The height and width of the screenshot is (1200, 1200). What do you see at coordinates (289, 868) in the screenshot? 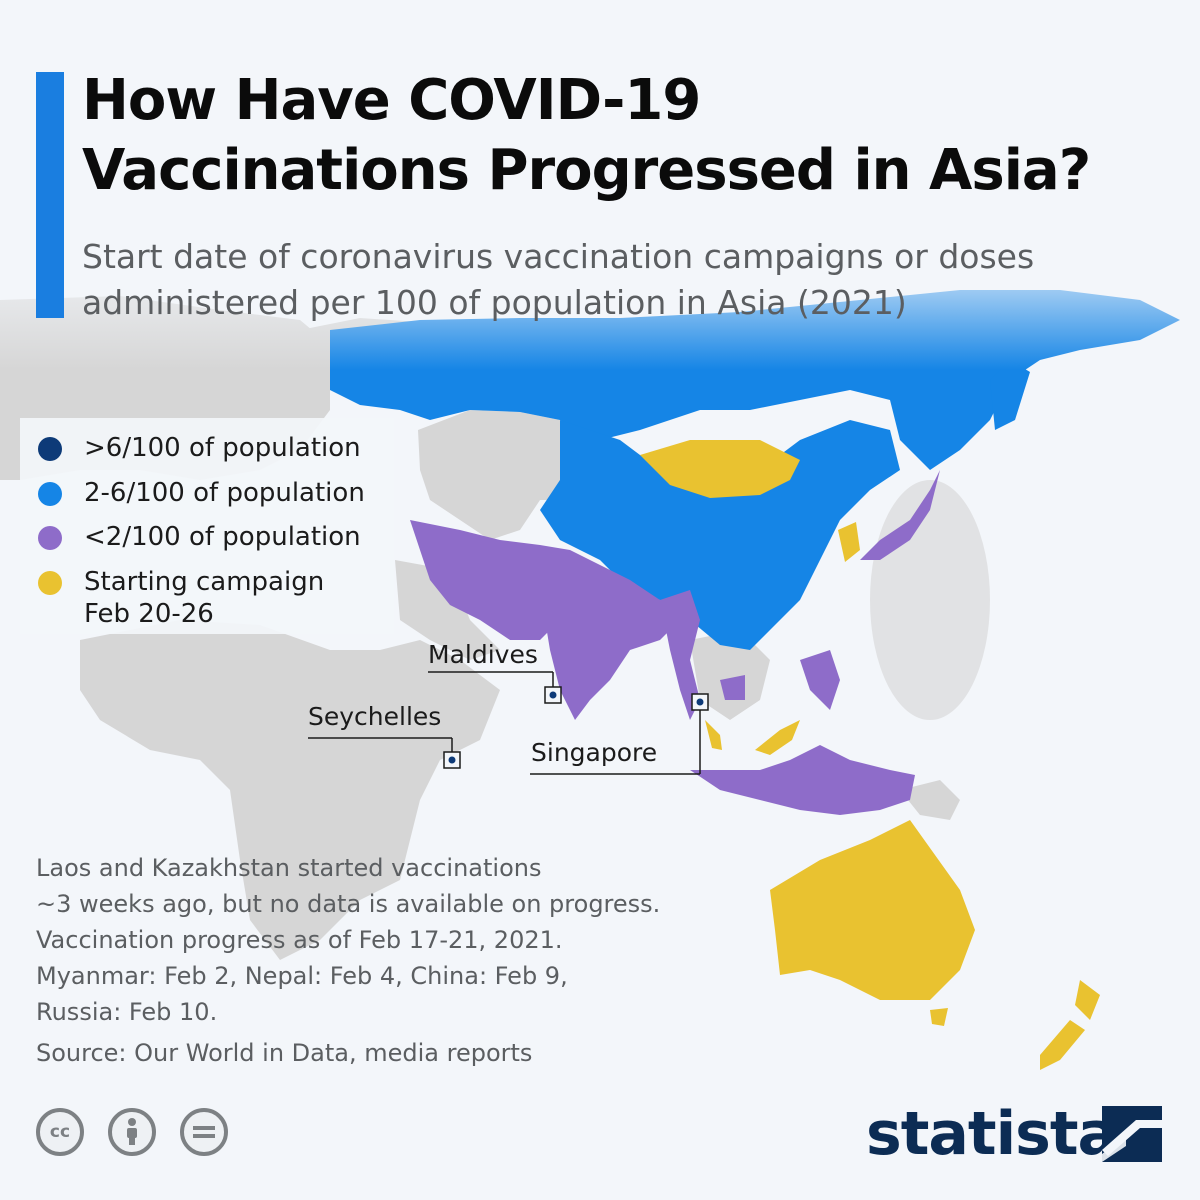
I see `note-line: Laos and Kazakhstan started vaccinations` at bounding box center [289, 868].